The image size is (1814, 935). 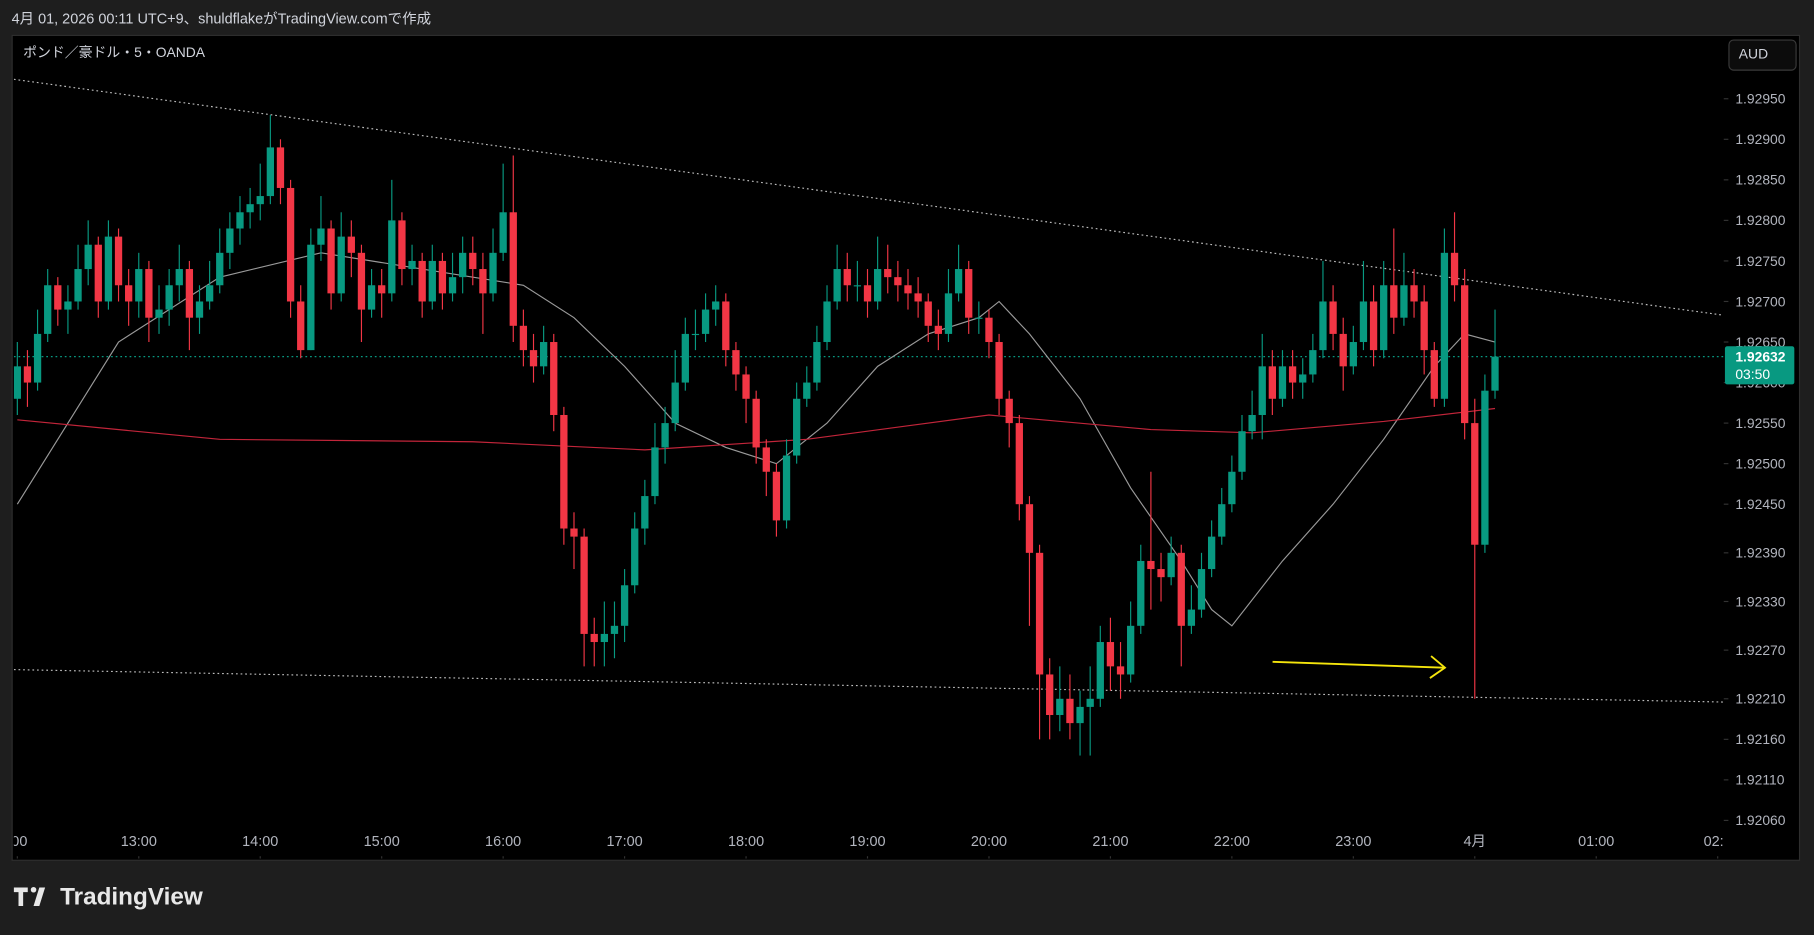 I want to click on x-tick-label: 15:00, so click(x=382, y=842).